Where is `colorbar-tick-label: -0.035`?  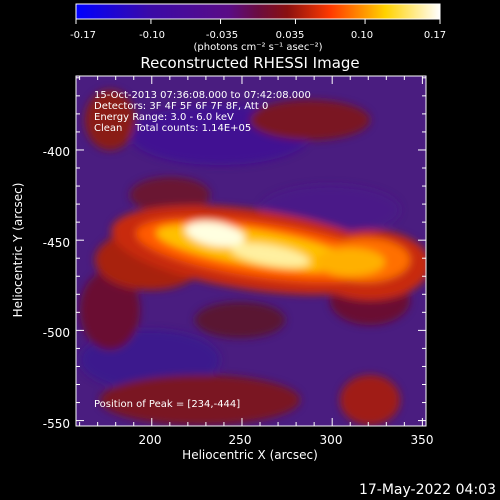
colorbar-tick-label: -0.035 is located at coordinates (222, 35).